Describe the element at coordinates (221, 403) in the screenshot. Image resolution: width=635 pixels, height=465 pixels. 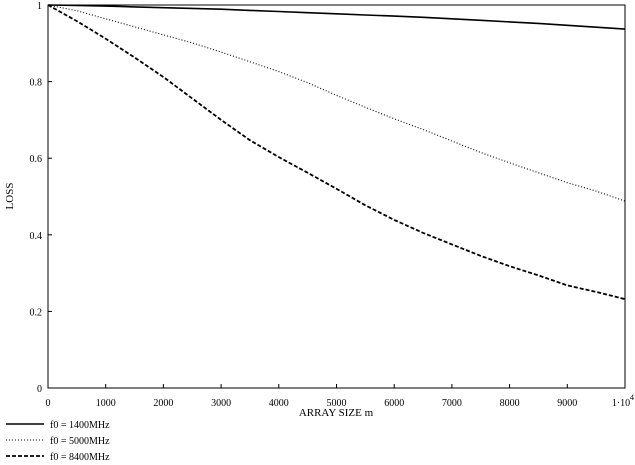
I see `x-tick-label: 3000` at that location.